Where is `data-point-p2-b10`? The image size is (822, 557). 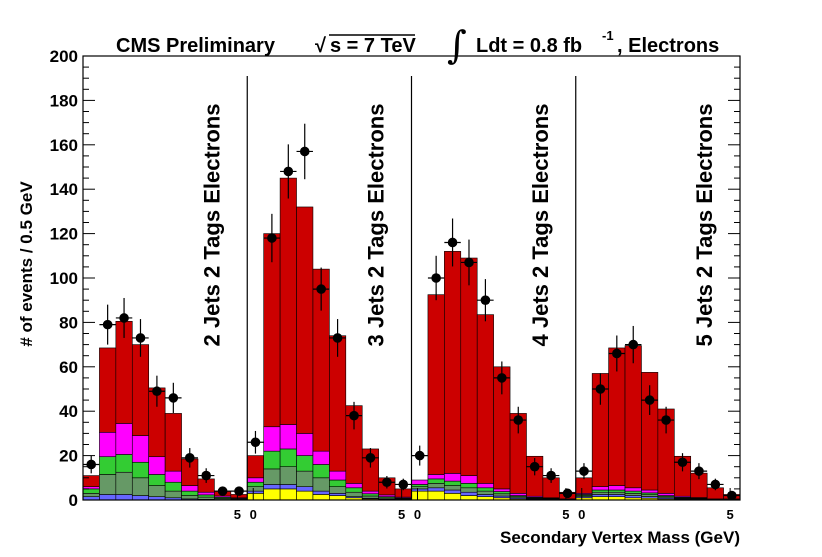 data-point-p2-b10 is located at coordinates (403, 484).